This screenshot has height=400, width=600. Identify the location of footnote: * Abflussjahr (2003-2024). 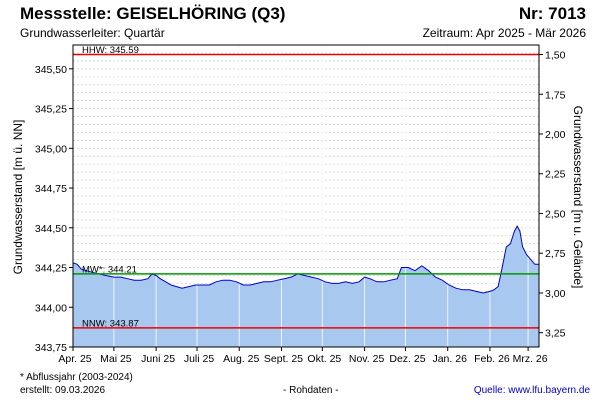
(76, 377).